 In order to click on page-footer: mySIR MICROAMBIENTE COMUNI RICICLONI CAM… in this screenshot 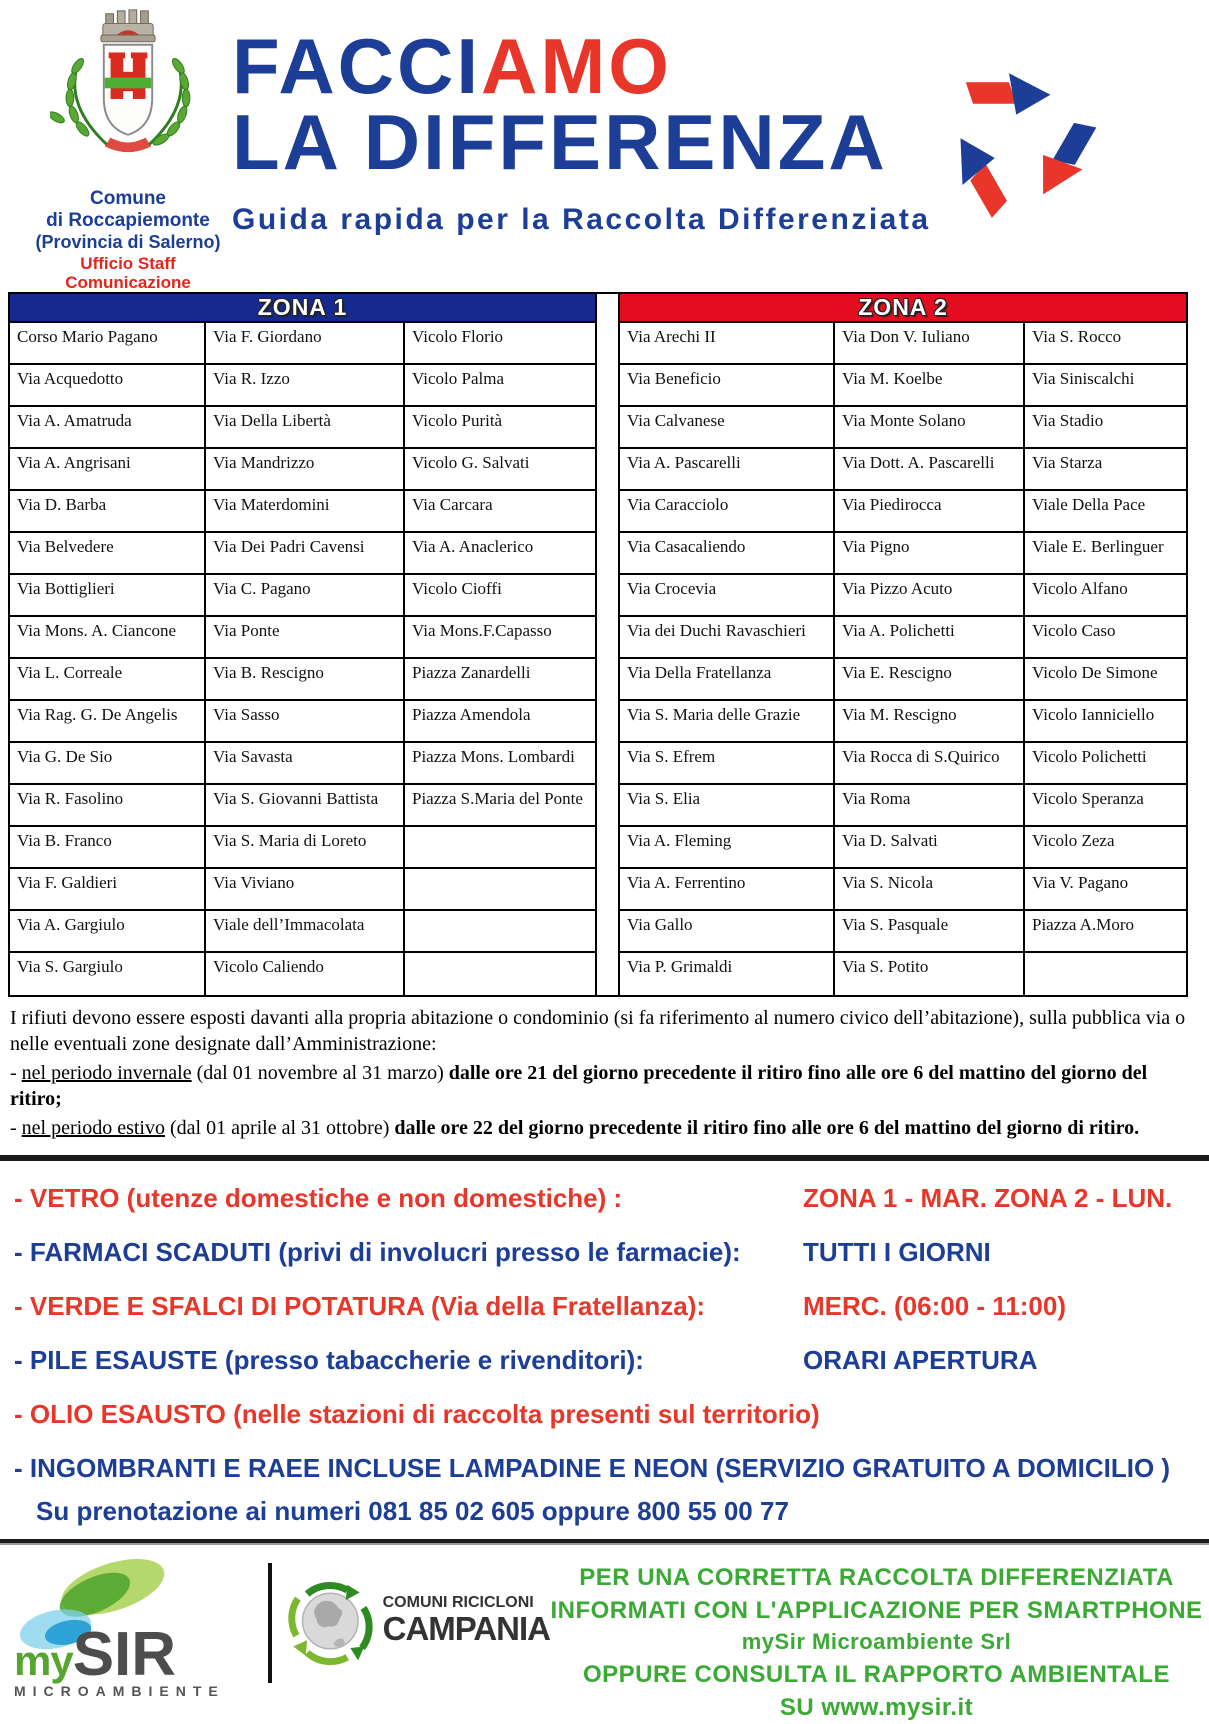, I will do `click(604, 1634)`.